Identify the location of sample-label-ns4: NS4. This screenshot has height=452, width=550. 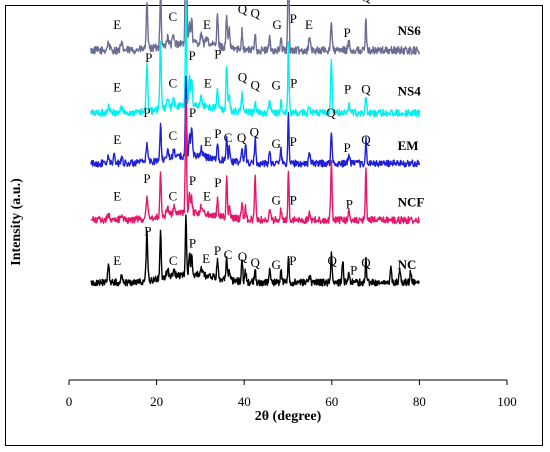
(410, 90).